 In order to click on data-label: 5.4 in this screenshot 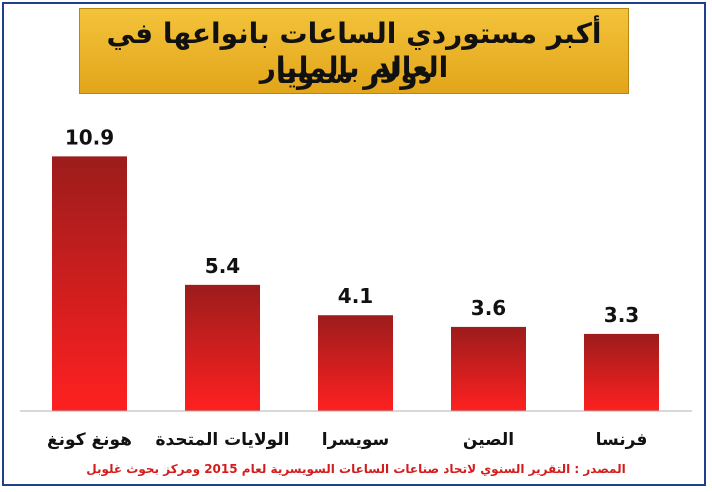, I will do `click(222, 266)`.